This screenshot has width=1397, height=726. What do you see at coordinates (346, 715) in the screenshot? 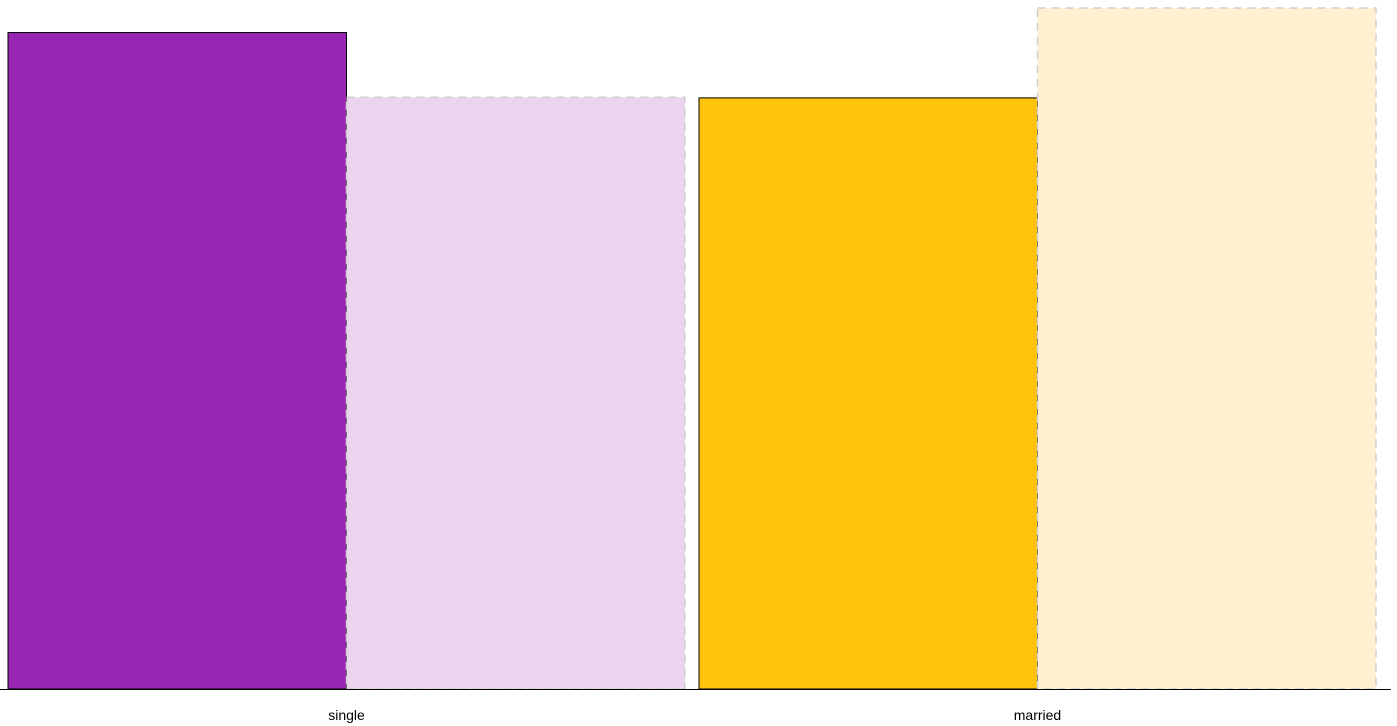
I see `x-tick-label-single: single` at bounding box center [346, 715].